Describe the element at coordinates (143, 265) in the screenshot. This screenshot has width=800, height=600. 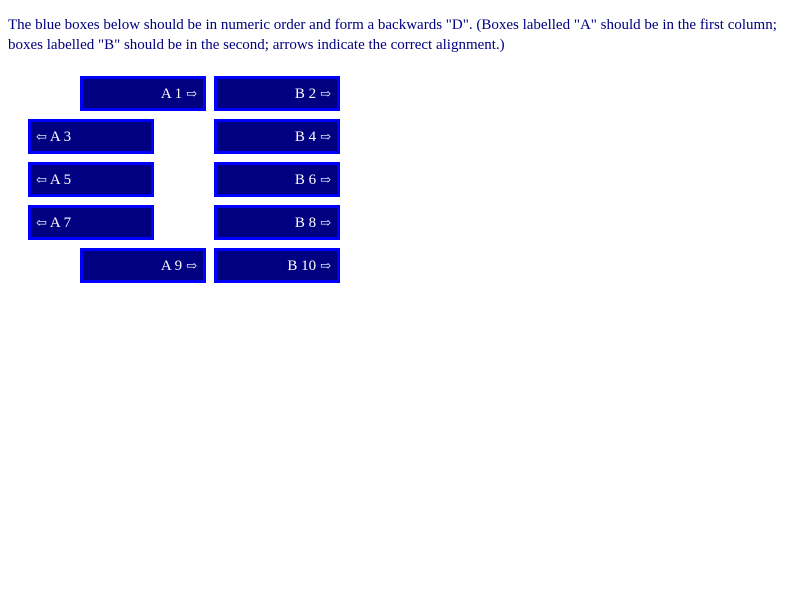
I see `box-a9: A 9 ⇨` at that location.